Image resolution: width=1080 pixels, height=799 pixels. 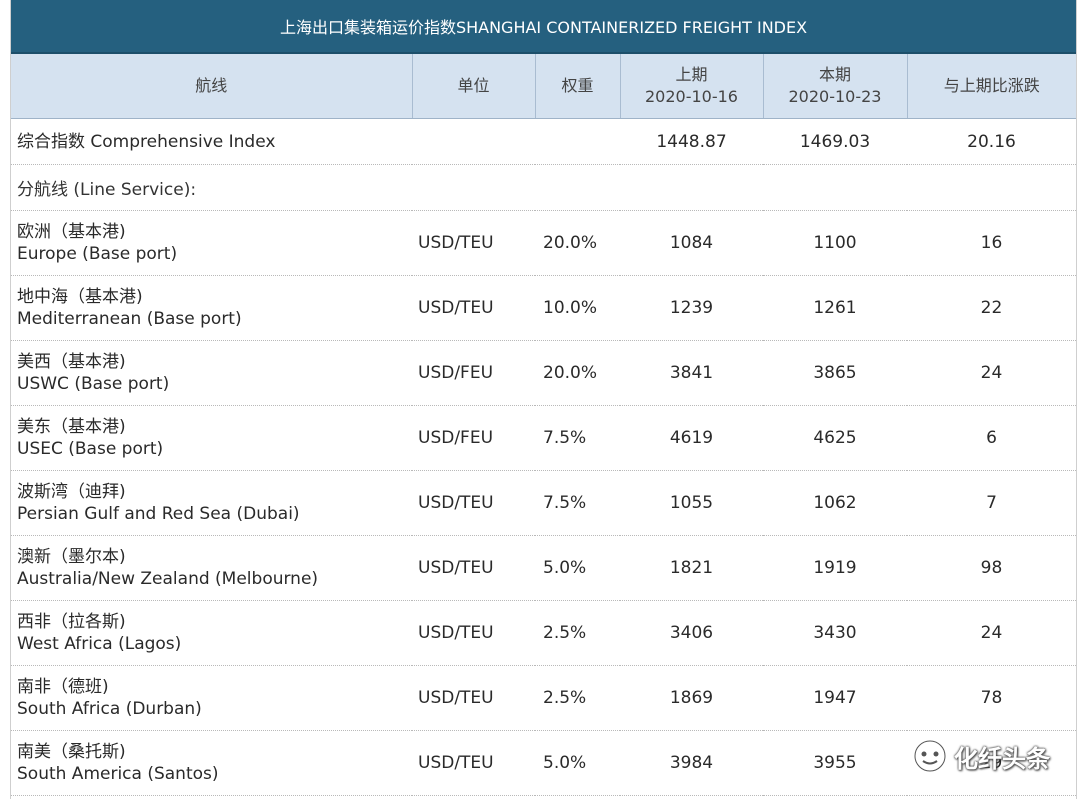 What do you see at coordinates (211, 633) in the screenshot?
I see `route-name-cell: 西非（拉各斯) West Africa (Lagos)` at bounding box center [211, 633].